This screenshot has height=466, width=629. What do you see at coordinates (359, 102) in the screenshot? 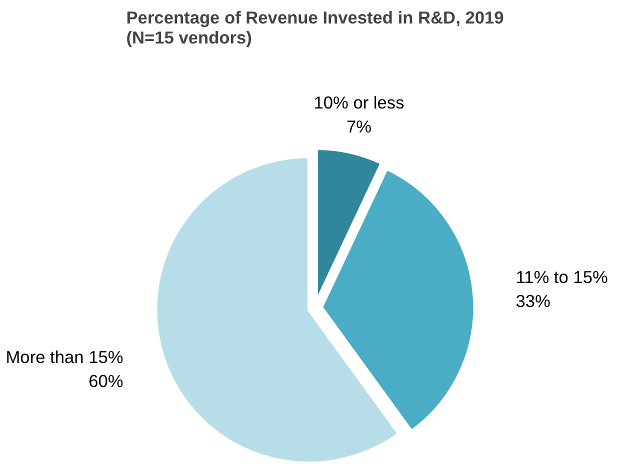
I see `slice-label: 10% or less` at bounding box center [359, 102].